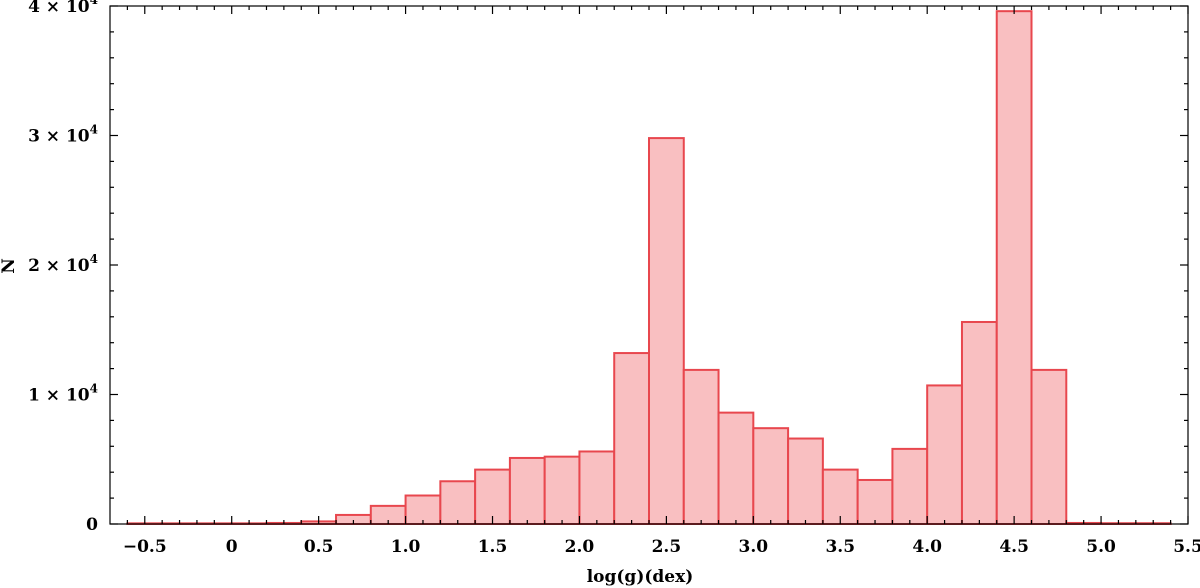  What do you see at coordinates (667, 547) in the screenshot?
I see `x-tick-label: 2.5` at bounding box center [667, 547].